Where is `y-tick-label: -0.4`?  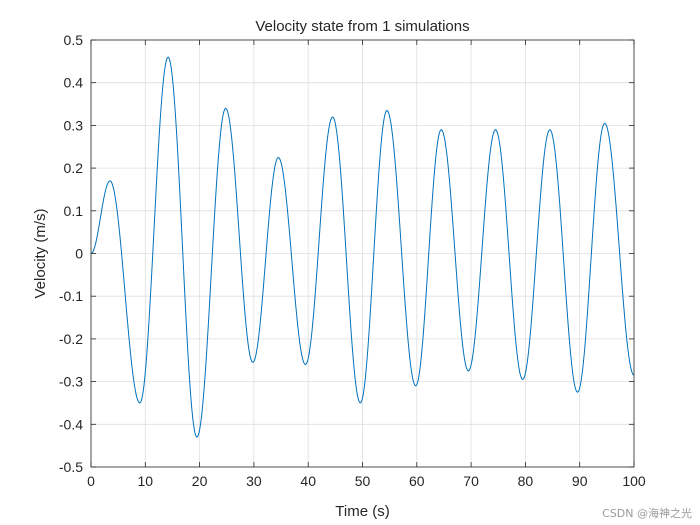 y-tick-label: -0.4 is located at coordinates (71, 424).